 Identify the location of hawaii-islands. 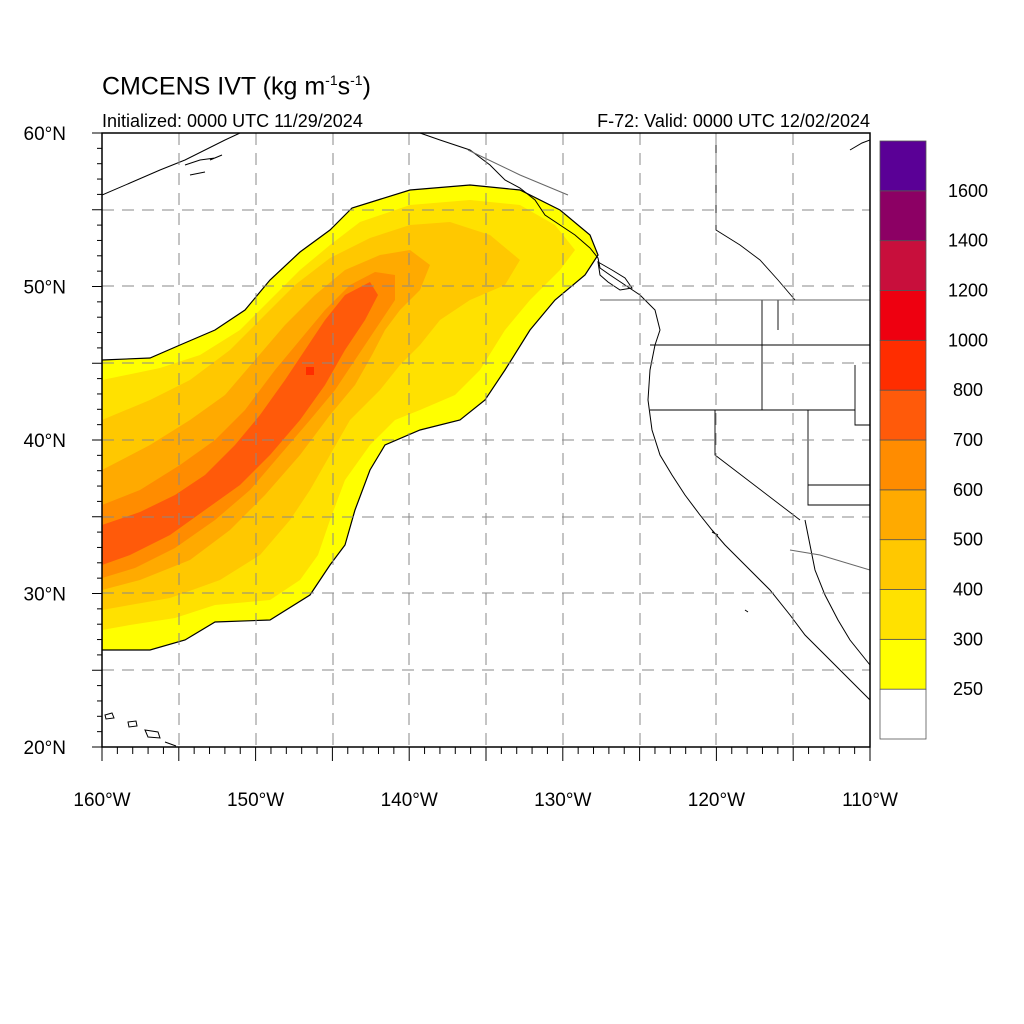
(140, 729).